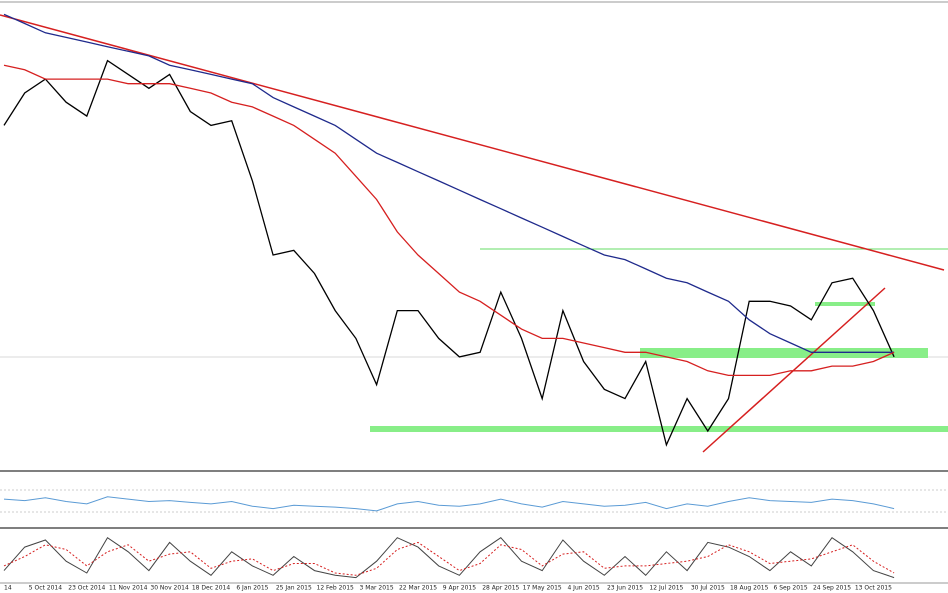 This screenshot has height=593, width=948. I want to click on x-tick-label: 25 Jan 2015, so click(294, 588).